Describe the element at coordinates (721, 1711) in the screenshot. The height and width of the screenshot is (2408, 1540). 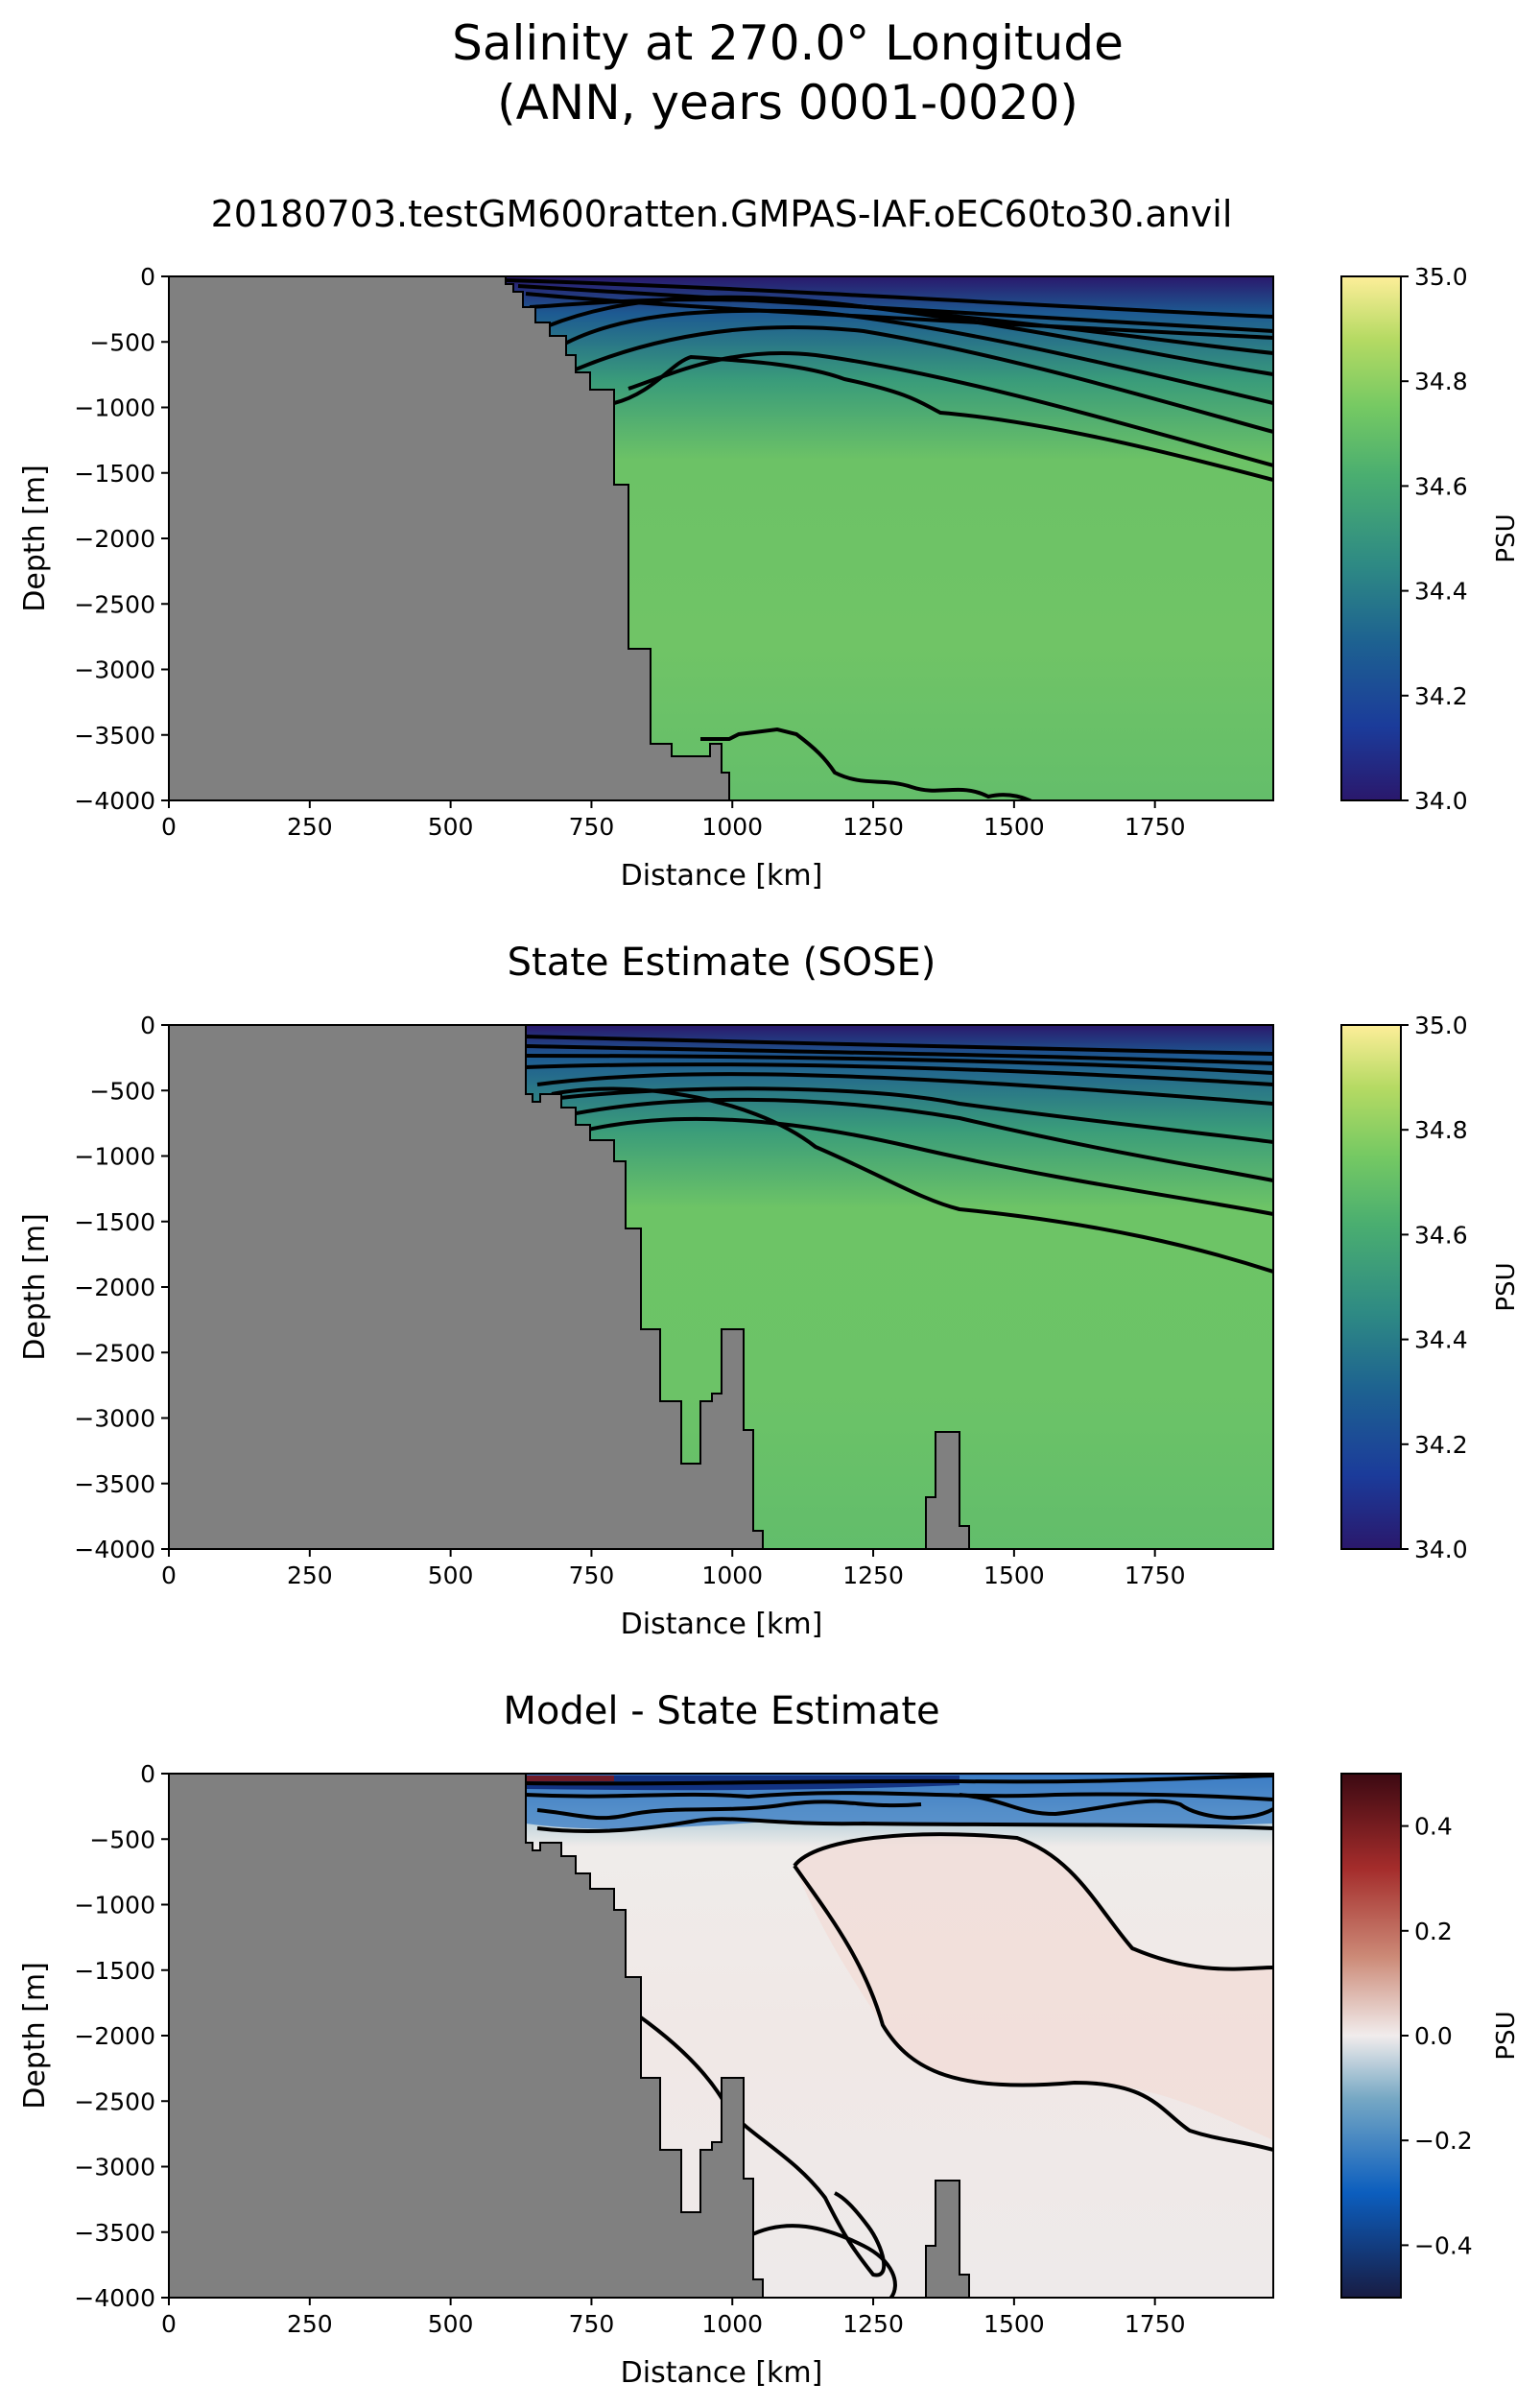
I see `panel-title: Model - State Estimate` at that location.